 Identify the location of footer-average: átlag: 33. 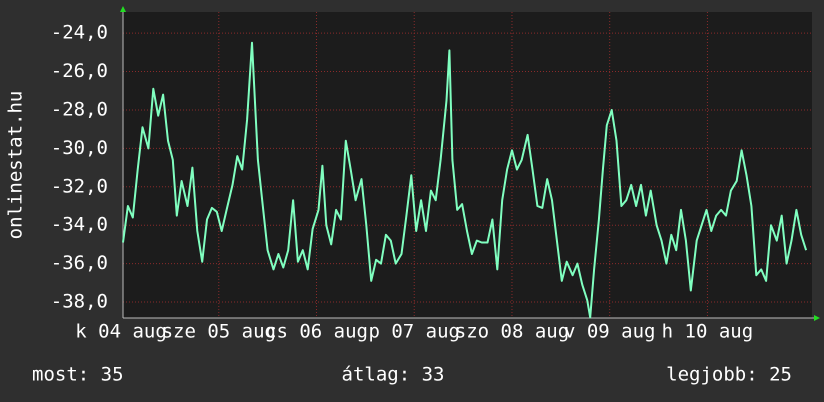
(393, 375).